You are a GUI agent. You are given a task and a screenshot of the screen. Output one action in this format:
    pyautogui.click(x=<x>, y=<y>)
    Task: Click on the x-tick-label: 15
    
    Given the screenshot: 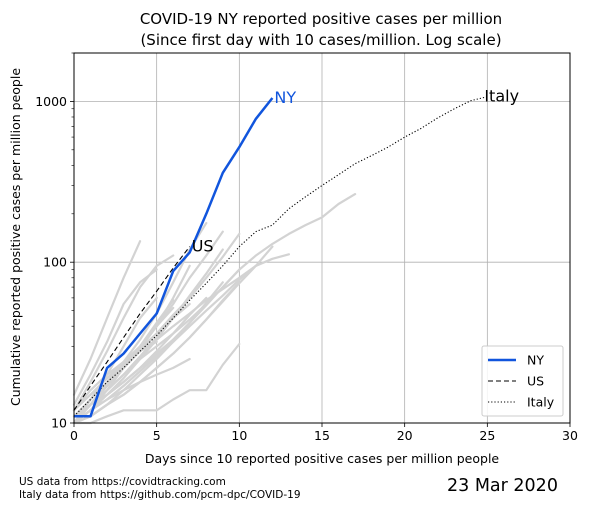 What is the action you would take?
    pyautogui.click(x=322, y=435)
    